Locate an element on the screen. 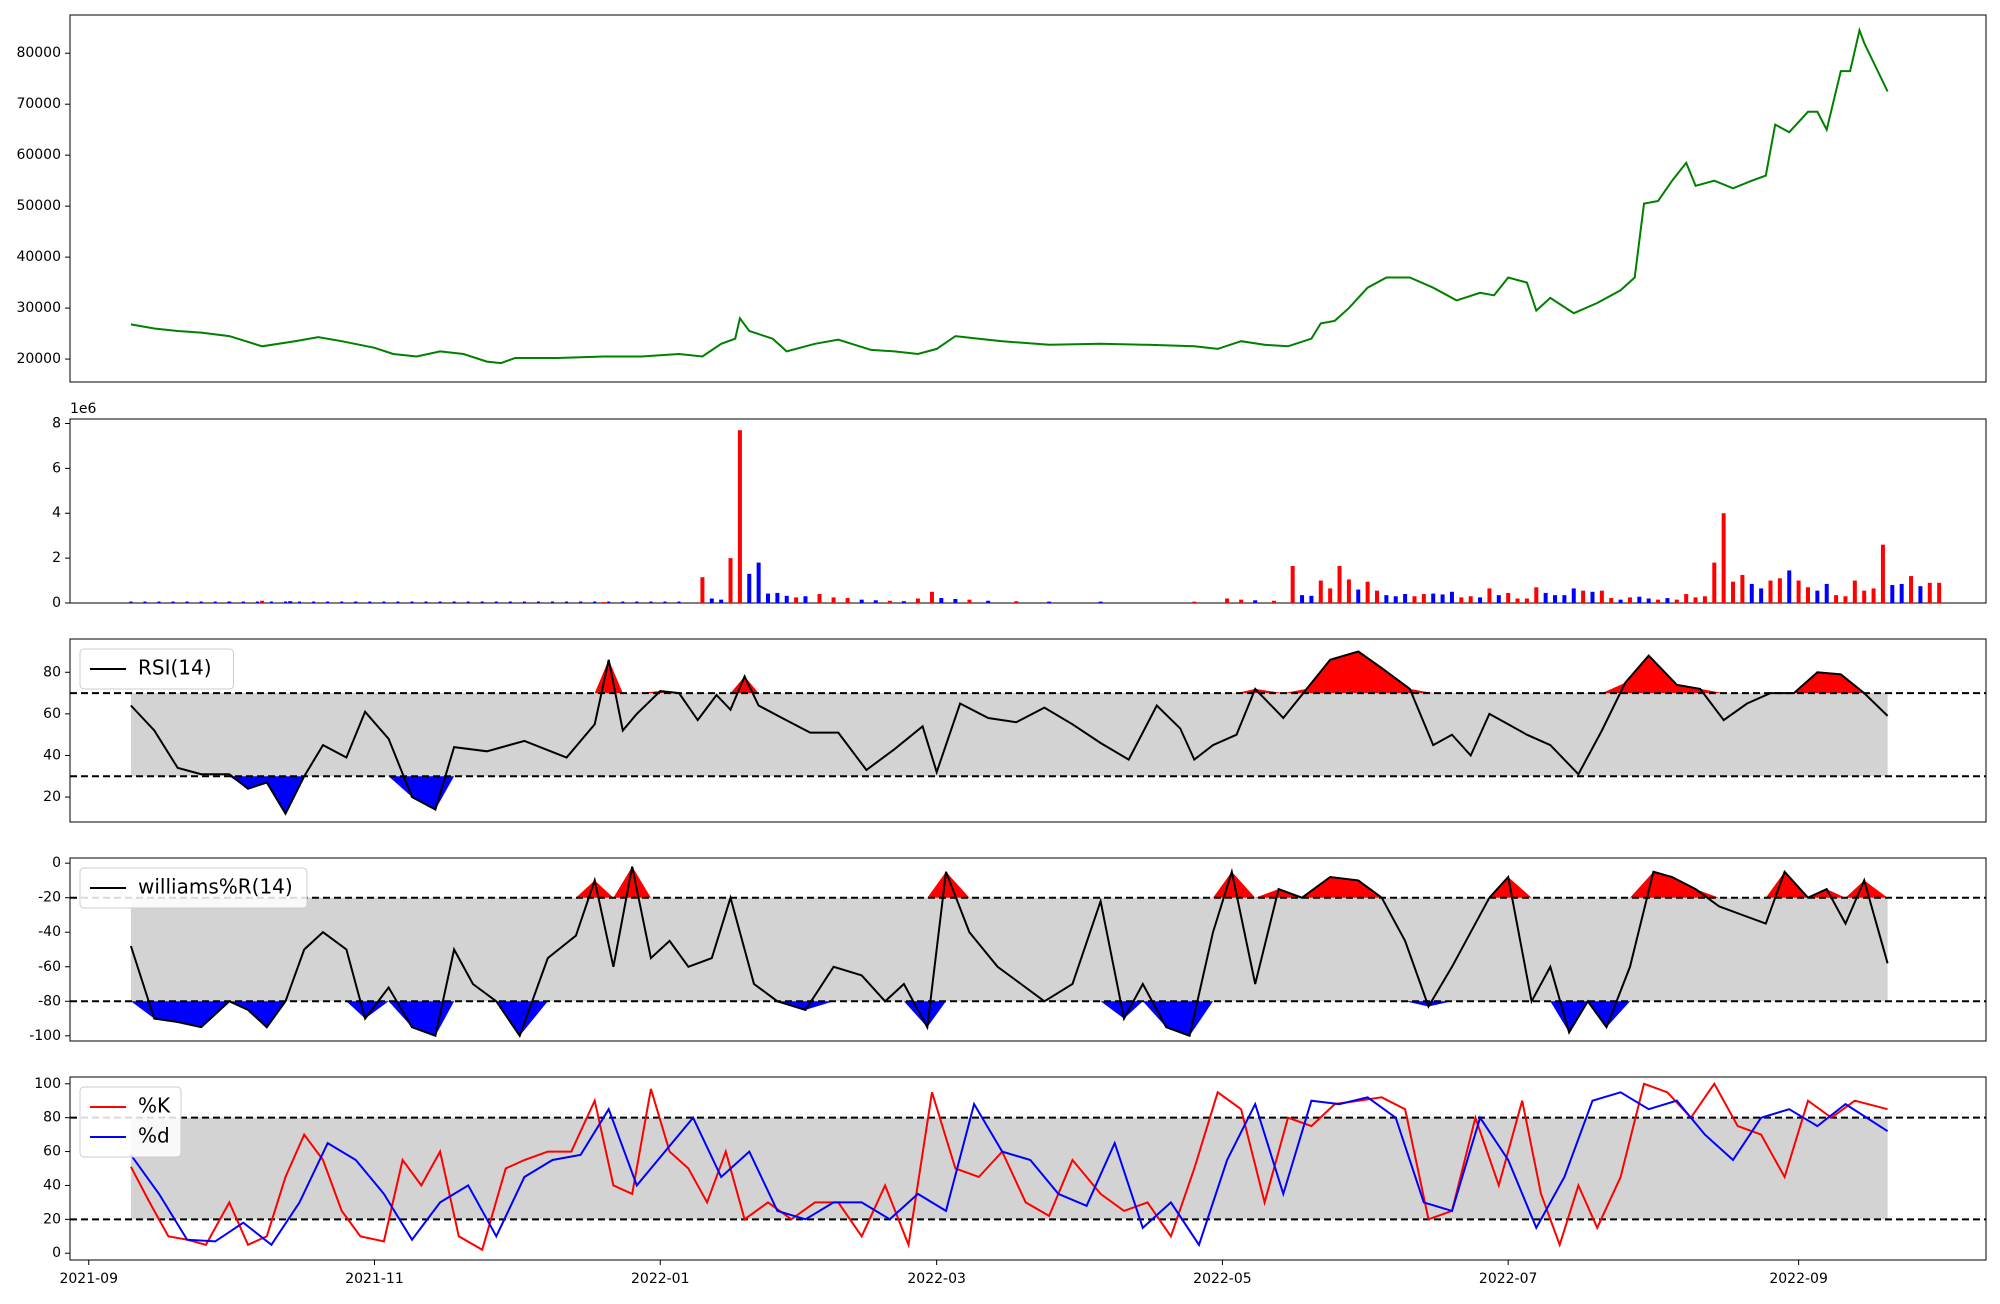  price-ytick-label: 60000 is located at coordinates (38, 155).